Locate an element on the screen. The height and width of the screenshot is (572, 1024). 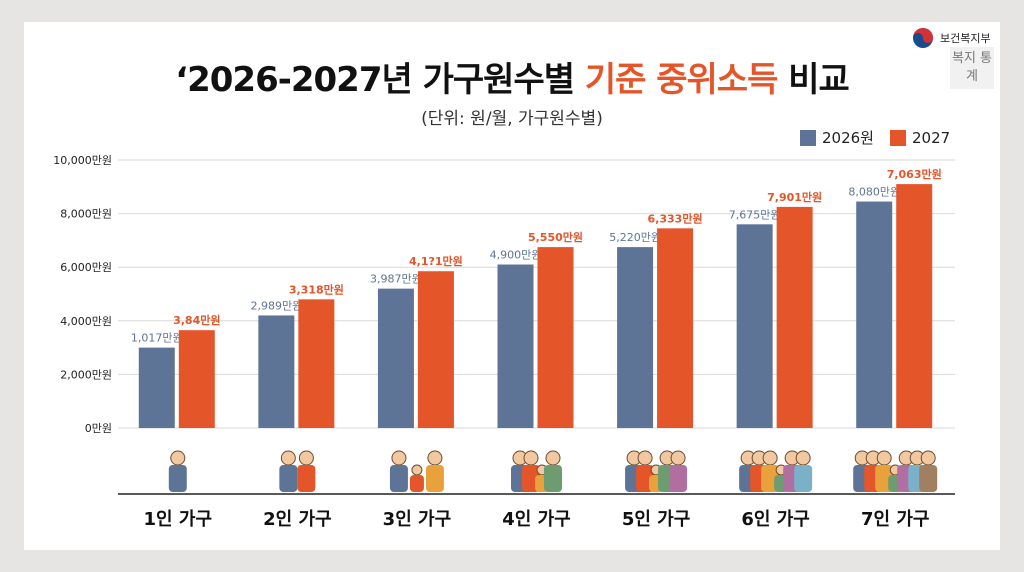
x-tick-label: 1인 가구 is located at coordinates (178, 519).